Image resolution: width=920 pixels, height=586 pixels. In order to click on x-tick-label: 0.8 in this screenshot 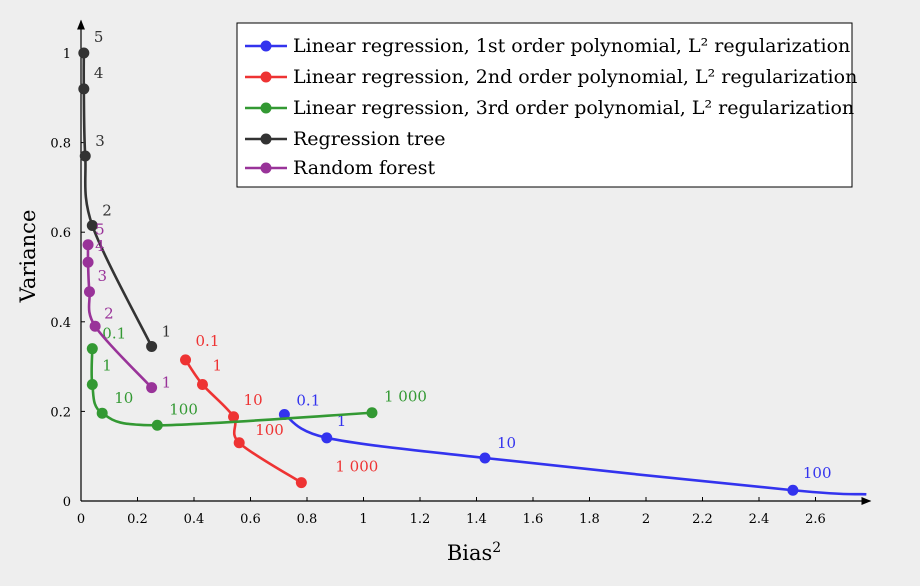, I will do `click(307, 519)`.